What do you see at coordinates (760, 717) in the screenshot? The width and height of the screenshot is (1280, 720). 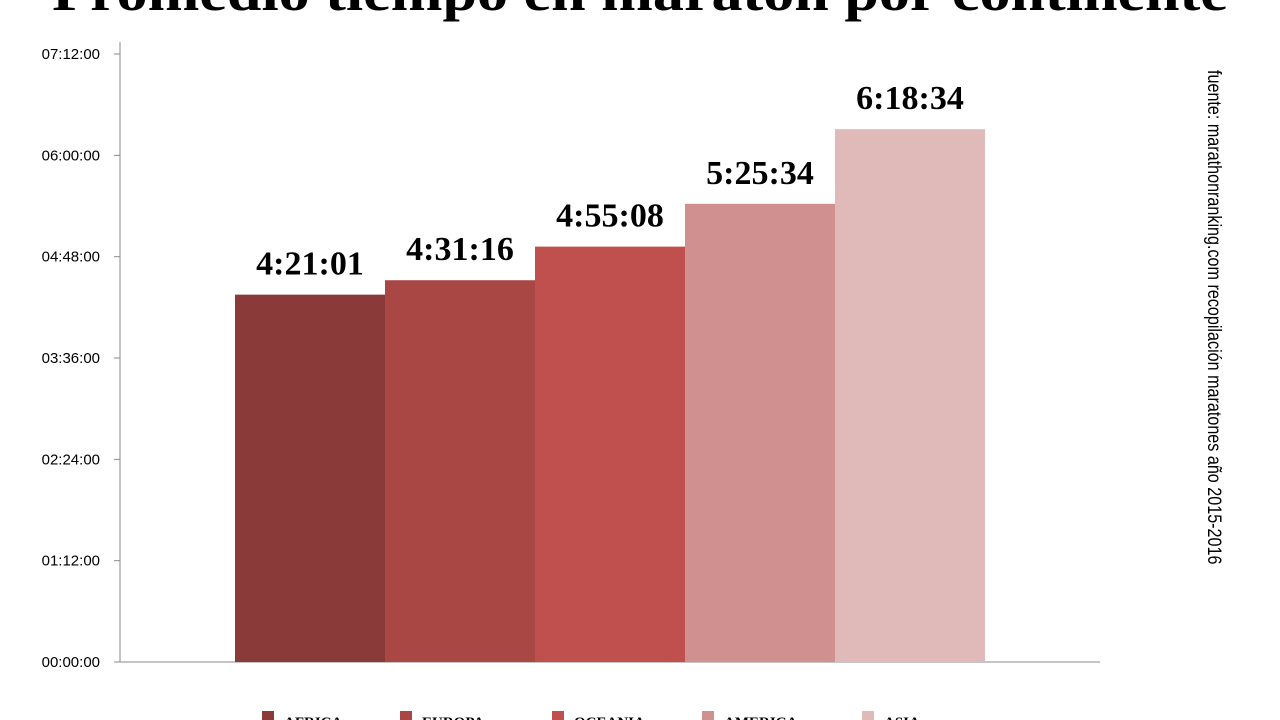 I see `legend-label: AMERICA` at bounding box center [760, 717].